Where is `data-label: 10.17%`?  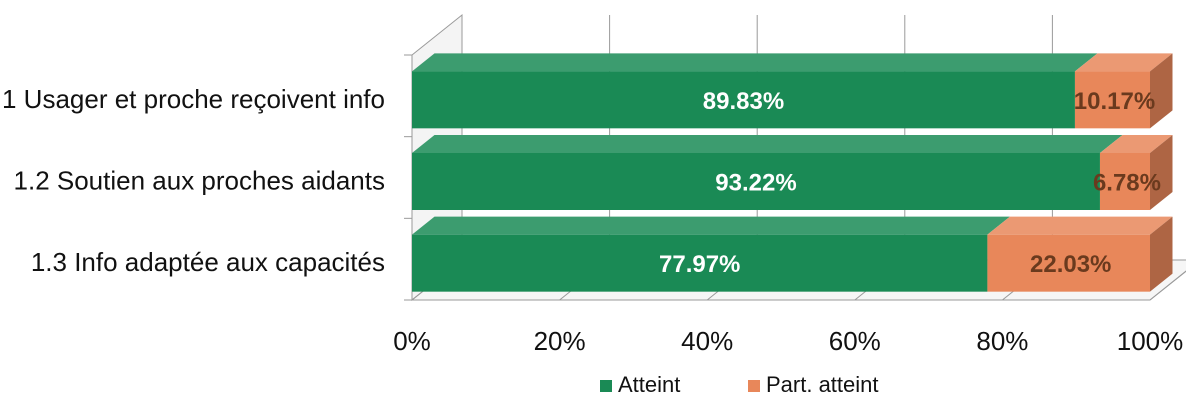 data-label: 10.17% is located at coordinates (1114, 101).